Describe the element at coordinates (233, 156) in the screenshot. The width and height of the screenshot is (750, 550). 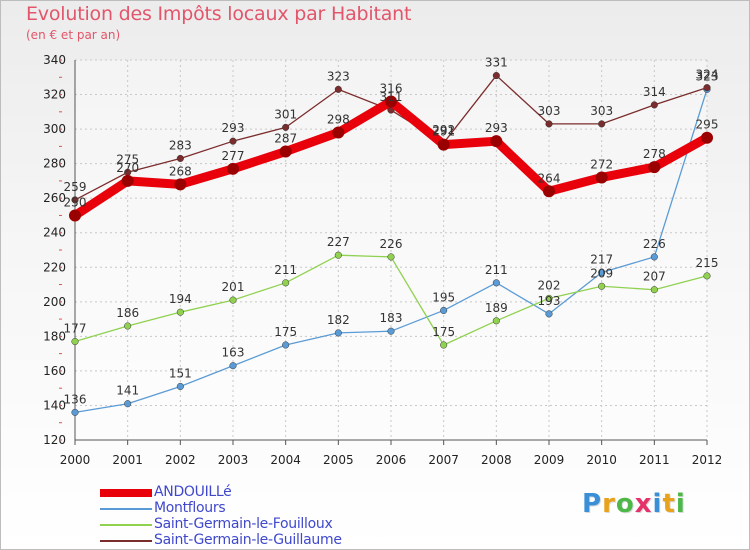
I see `data-label: 277` at that location.